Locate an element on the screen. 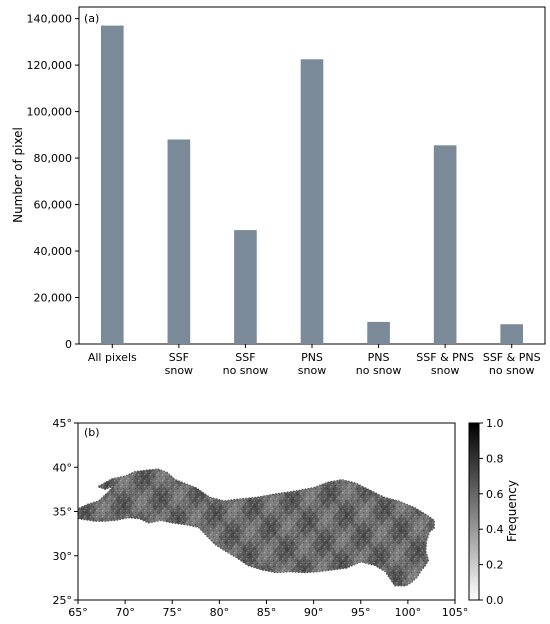 This screenshot has width=550, height=624. map-x-tick-label: 85° is located at coordinates (267, 612).